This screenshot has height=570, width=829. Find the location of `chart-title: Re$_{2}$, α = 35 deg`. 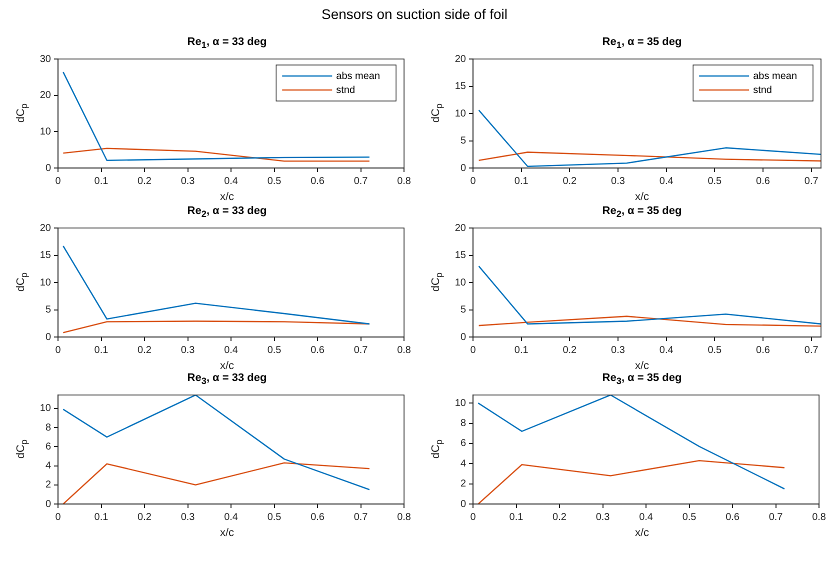

chart-title: Re$_{2}$, α = 35 deg is located at coordinates (642, 212).